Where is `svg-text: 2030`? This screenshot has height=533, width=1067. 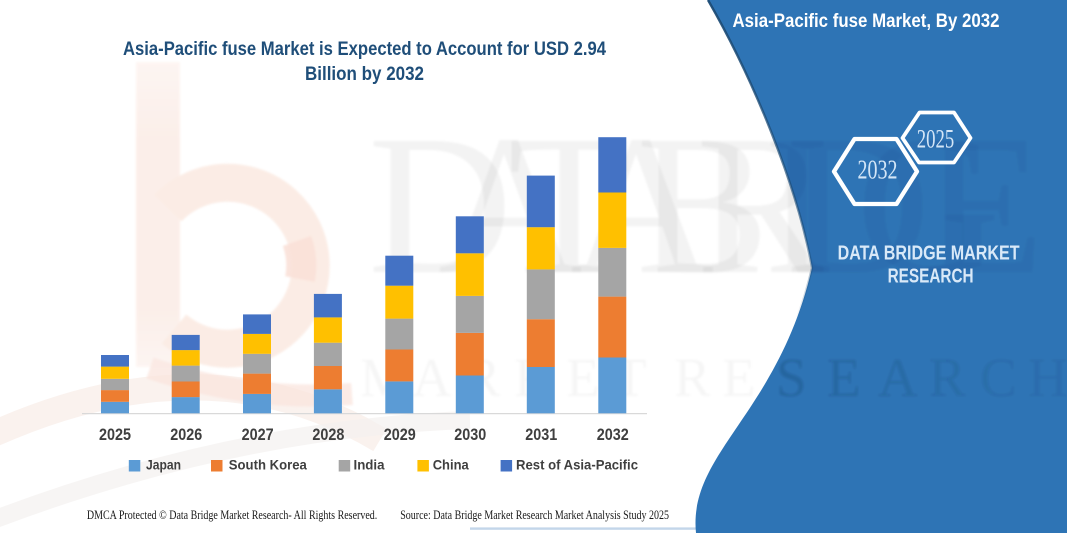 svg-text: 2030 is located at coordinates (470, 434).